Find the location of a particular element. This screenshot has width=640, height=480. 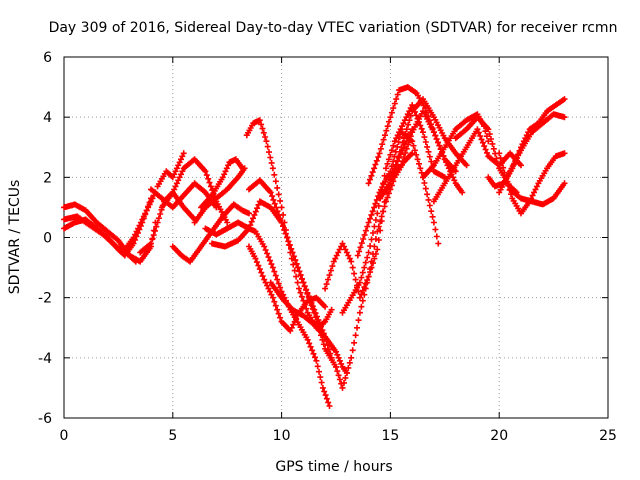

x-tick-label: 5 is located at coordinates (172, 436).